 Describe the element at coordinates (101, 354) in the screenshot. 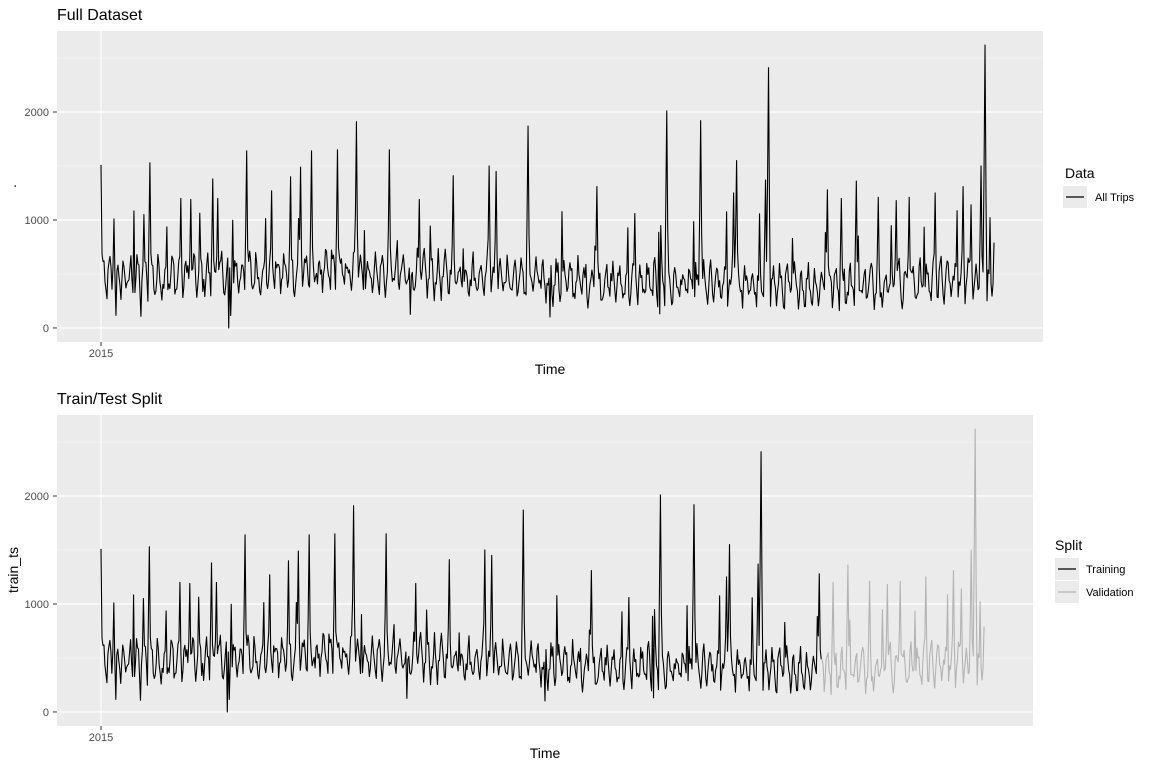

I see `x-tick-label-1: 2015` at that location.